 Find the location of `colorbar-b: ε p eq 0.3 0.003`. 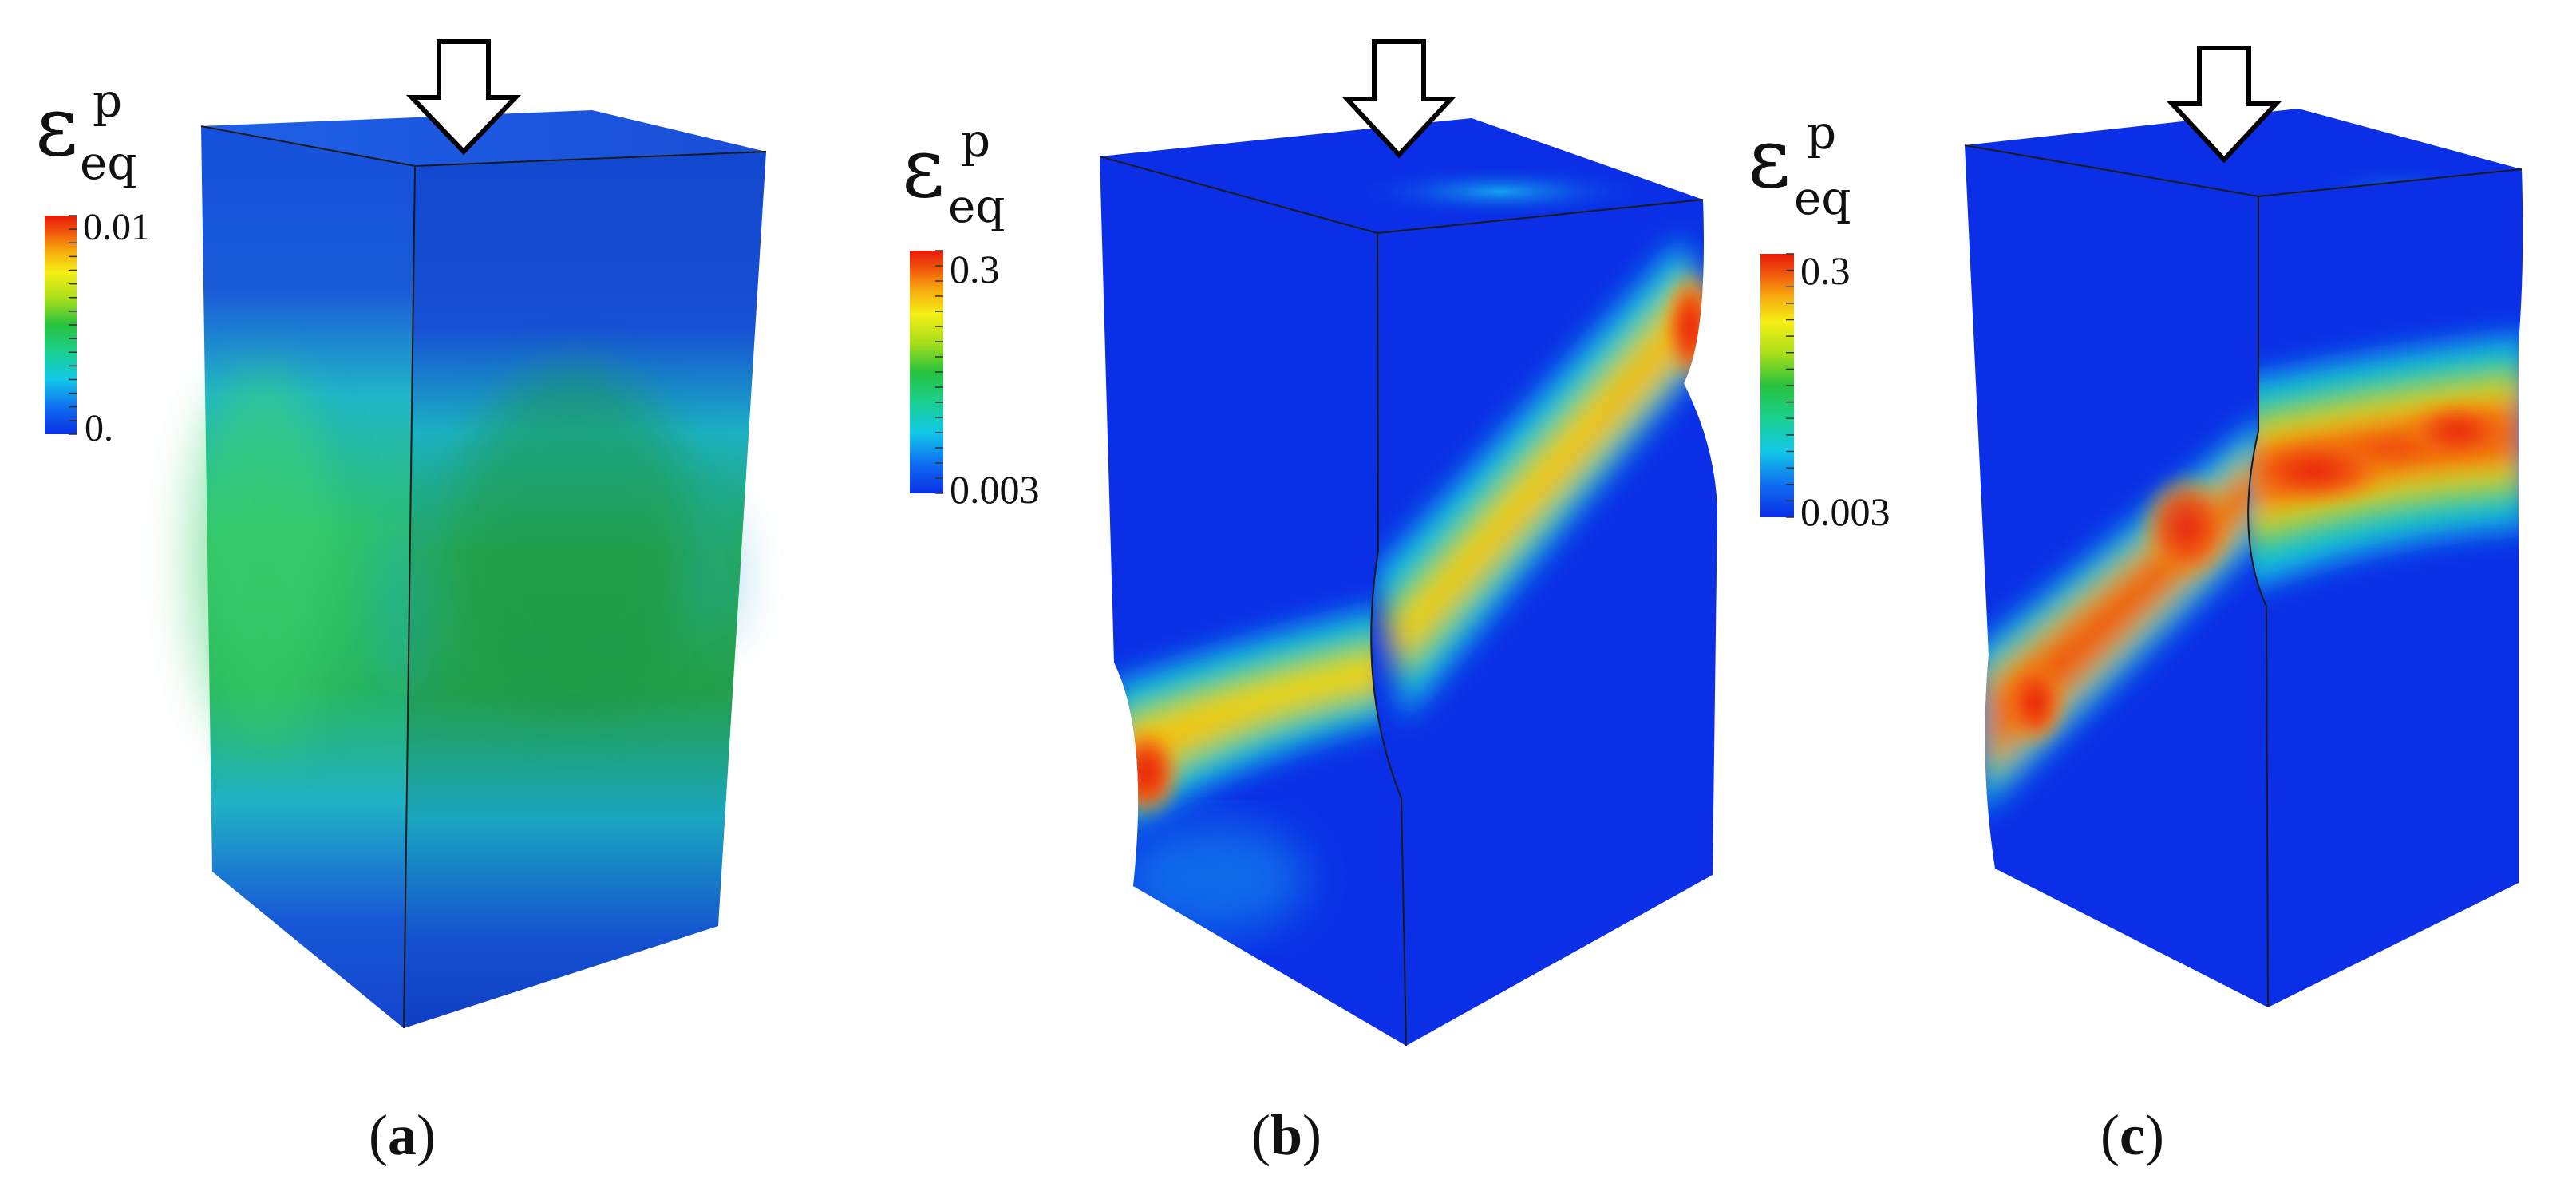

colorbar-b: ε p eq 0.3 0.003 is located at coordinates (971, 313).